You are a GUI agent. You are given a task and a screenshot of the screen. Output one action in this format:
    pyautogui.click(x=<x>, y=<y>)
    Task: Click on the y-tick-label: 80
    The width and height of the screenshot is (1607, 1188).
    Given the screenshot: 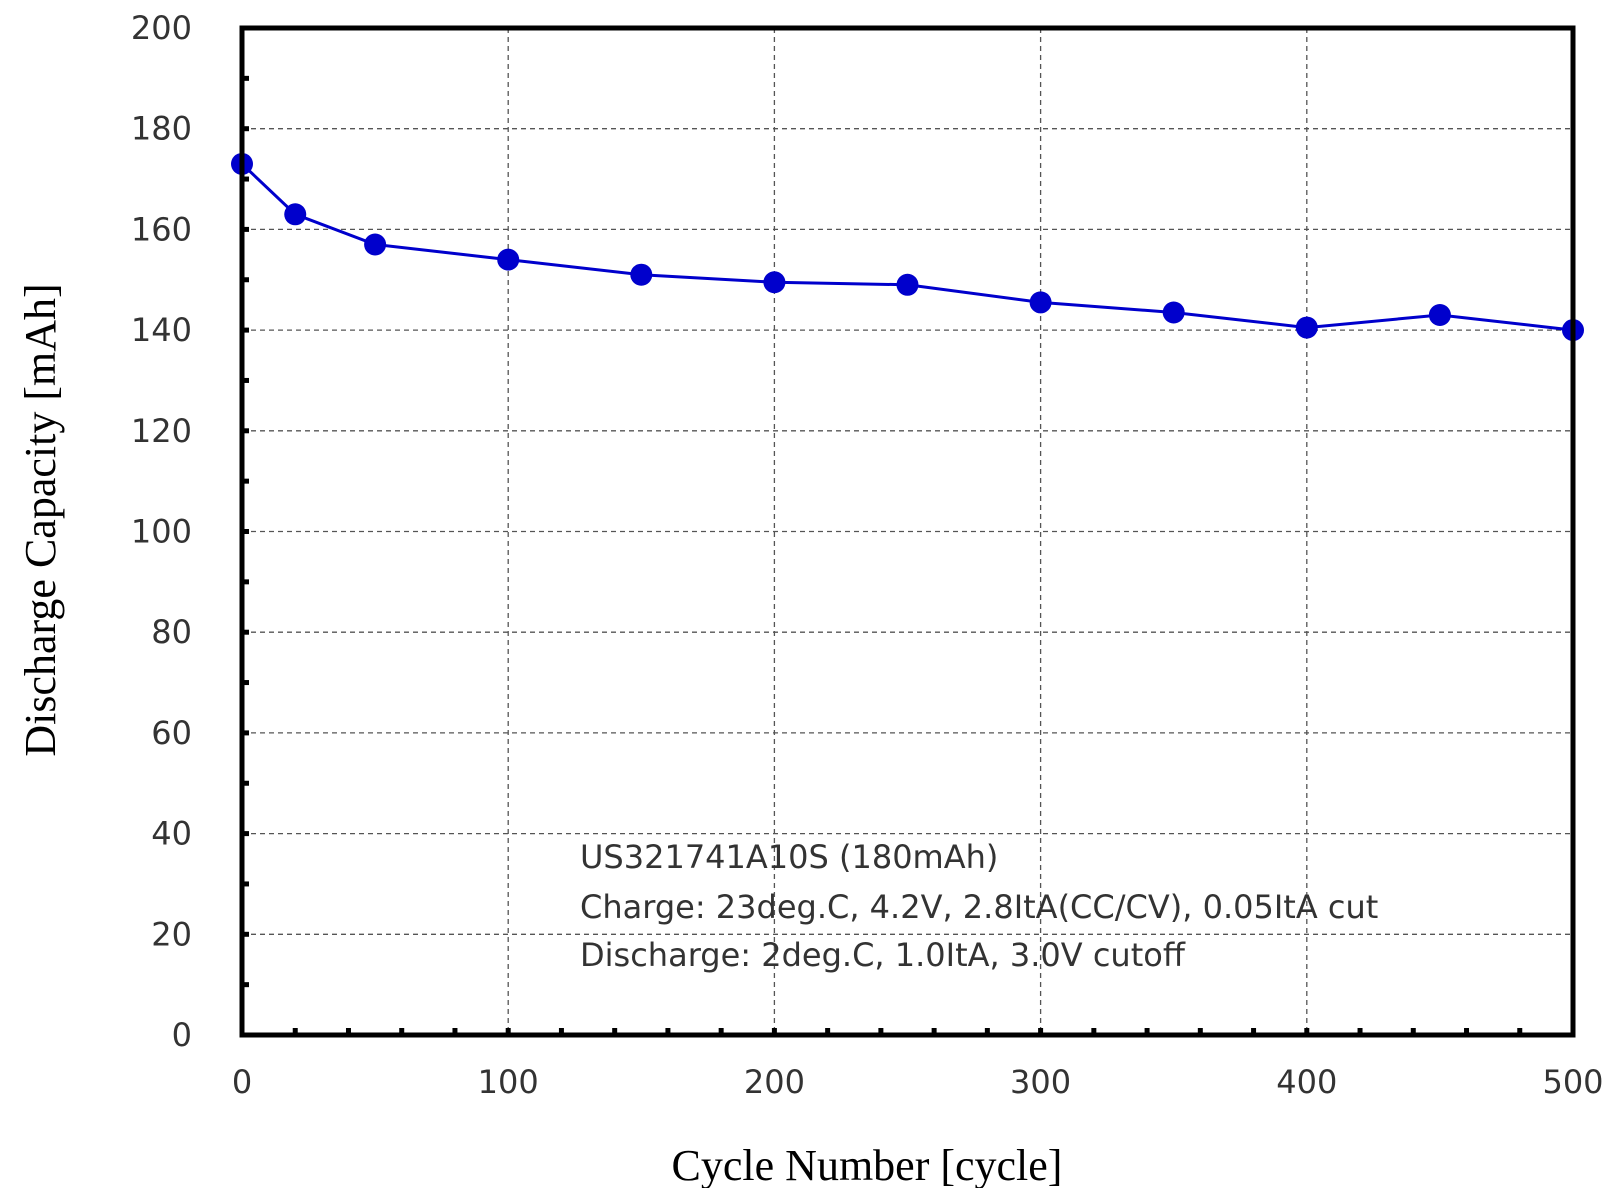 What is the action you would take?
    pyautogui.click(x=171, y=632)
    